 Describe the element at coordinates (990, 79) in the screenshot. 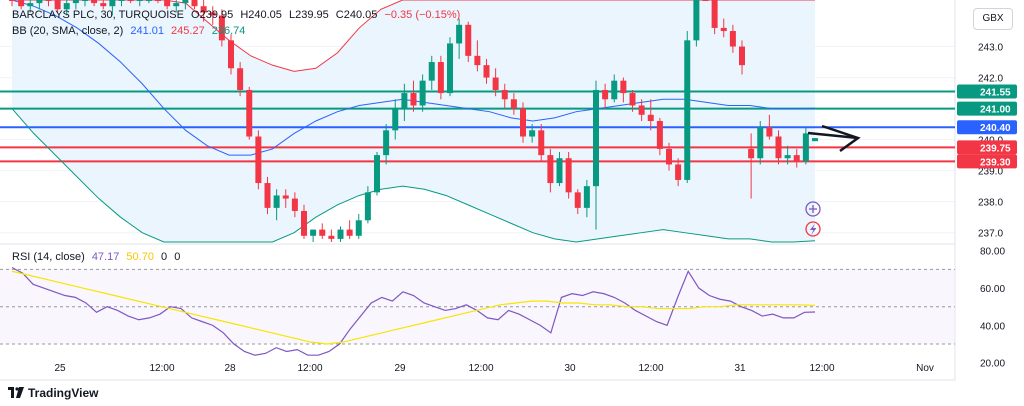

I see `price-tick-label: 242.0` at that location.